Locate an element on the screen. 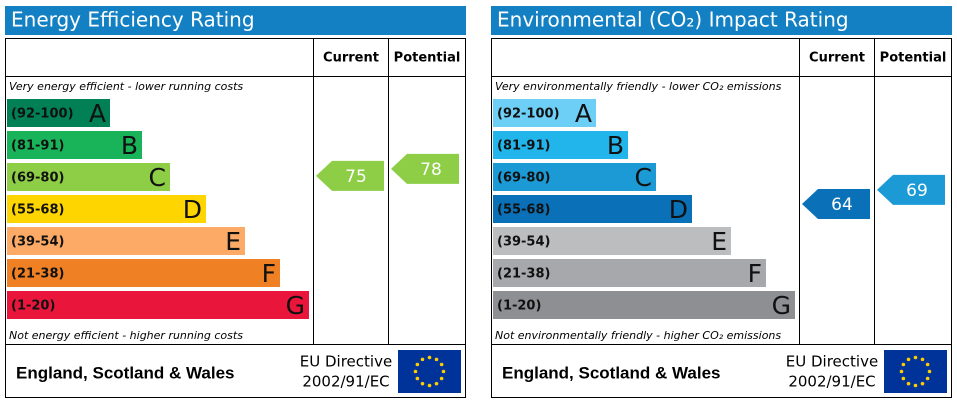  rating-value: 78 is located at coordinates (431, 170).